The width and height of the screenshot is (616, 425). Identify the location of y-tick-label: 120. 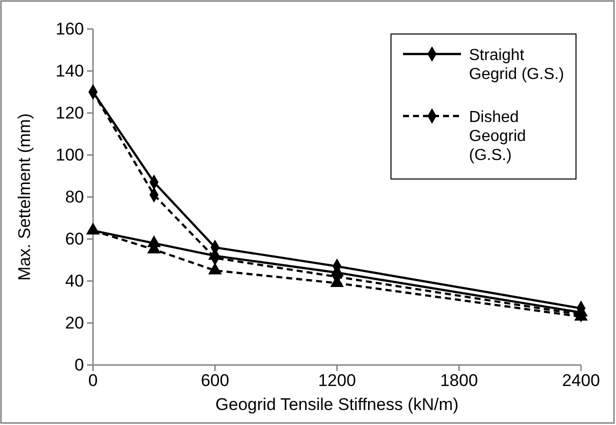
(70, 112).